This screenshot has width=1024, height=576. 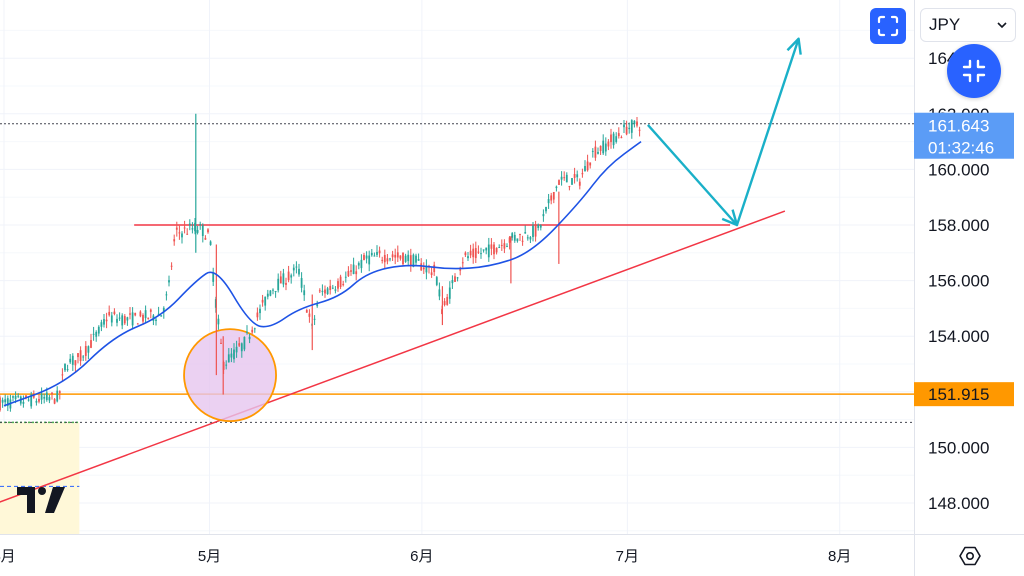 I want to click on collapse-button, so click(x=974, y=71).